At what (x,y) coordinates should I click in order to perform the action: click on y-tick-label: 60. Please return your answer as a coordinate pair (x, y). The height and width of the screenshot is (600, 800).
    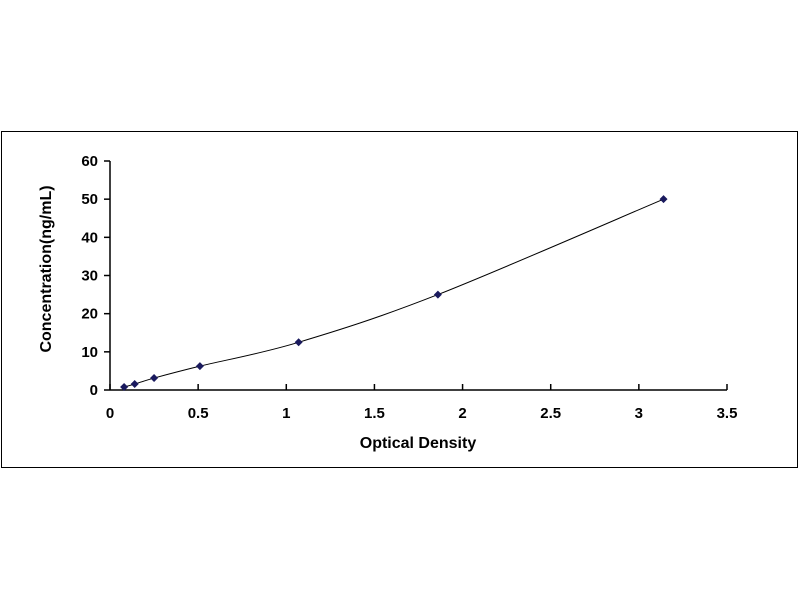
    Looking at the image, I should click on (89, 161).